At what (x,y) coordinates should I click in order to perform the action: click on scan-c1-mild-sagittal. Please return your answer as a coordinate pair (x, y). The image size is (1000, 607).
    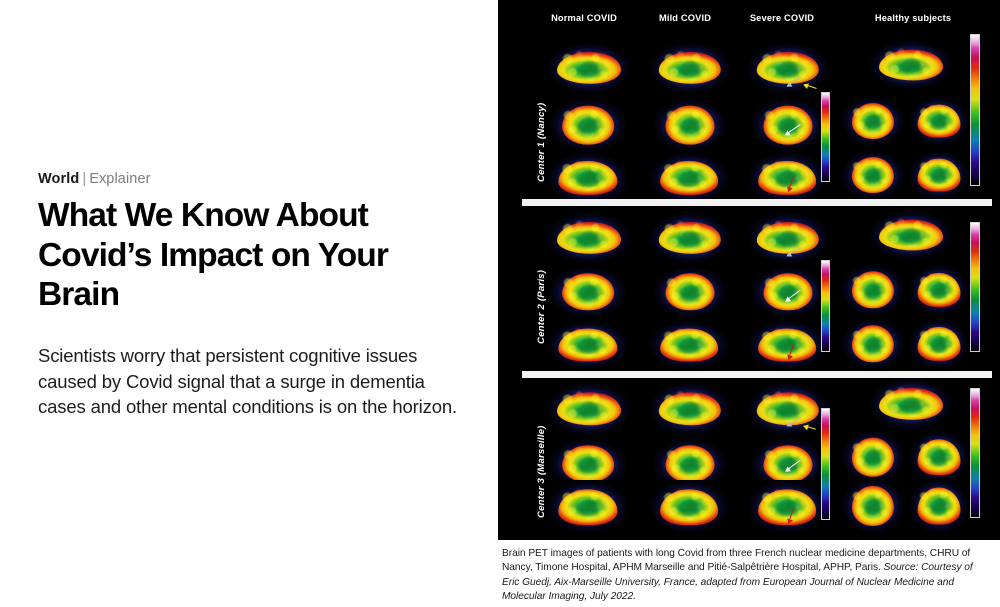
    Looking at the image, I should click on (690, 68).